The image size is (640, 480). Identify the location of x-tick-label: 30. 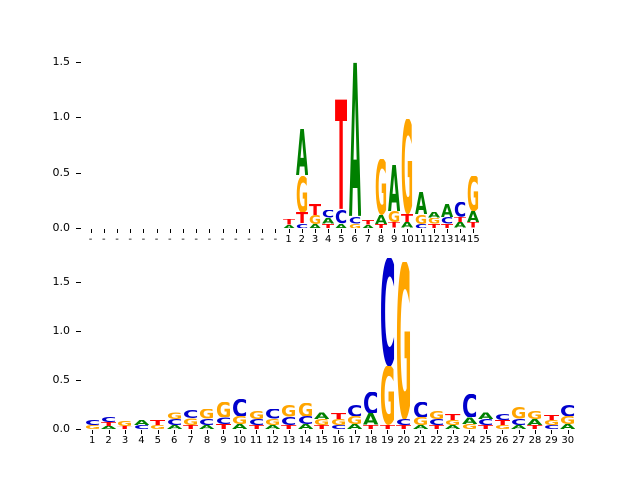
(568, 440).